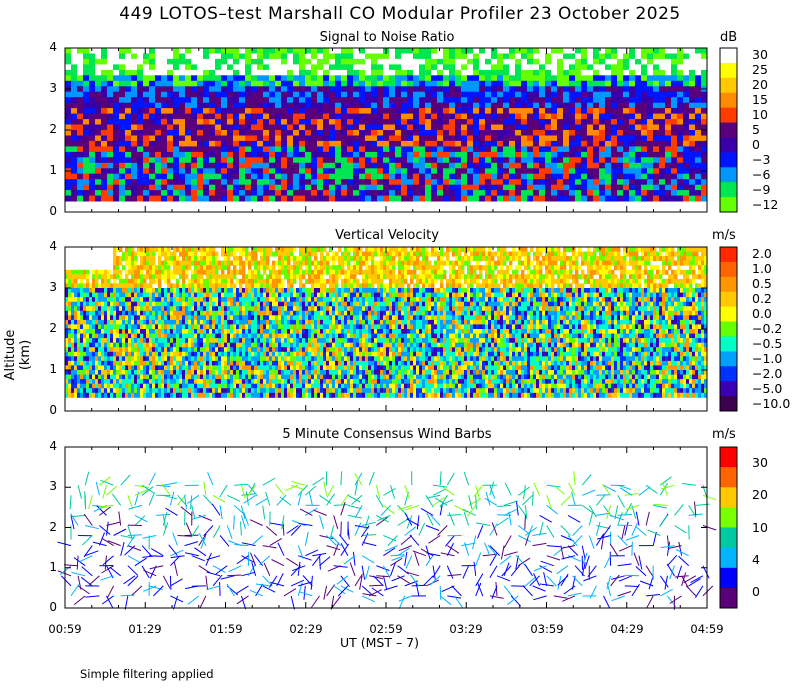  I want to click on footnote: Simple filtering applied, so click(147, 674).